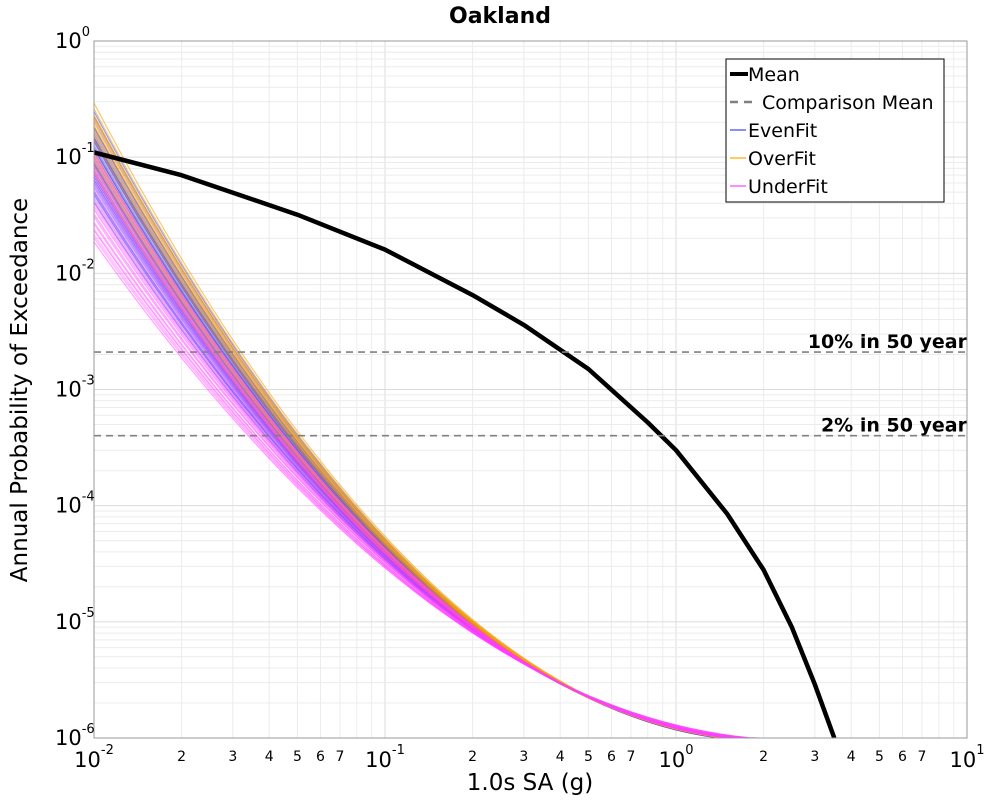 This screenshot has height=800, width=1000. I want to click on legend-box, so click(835, 130).